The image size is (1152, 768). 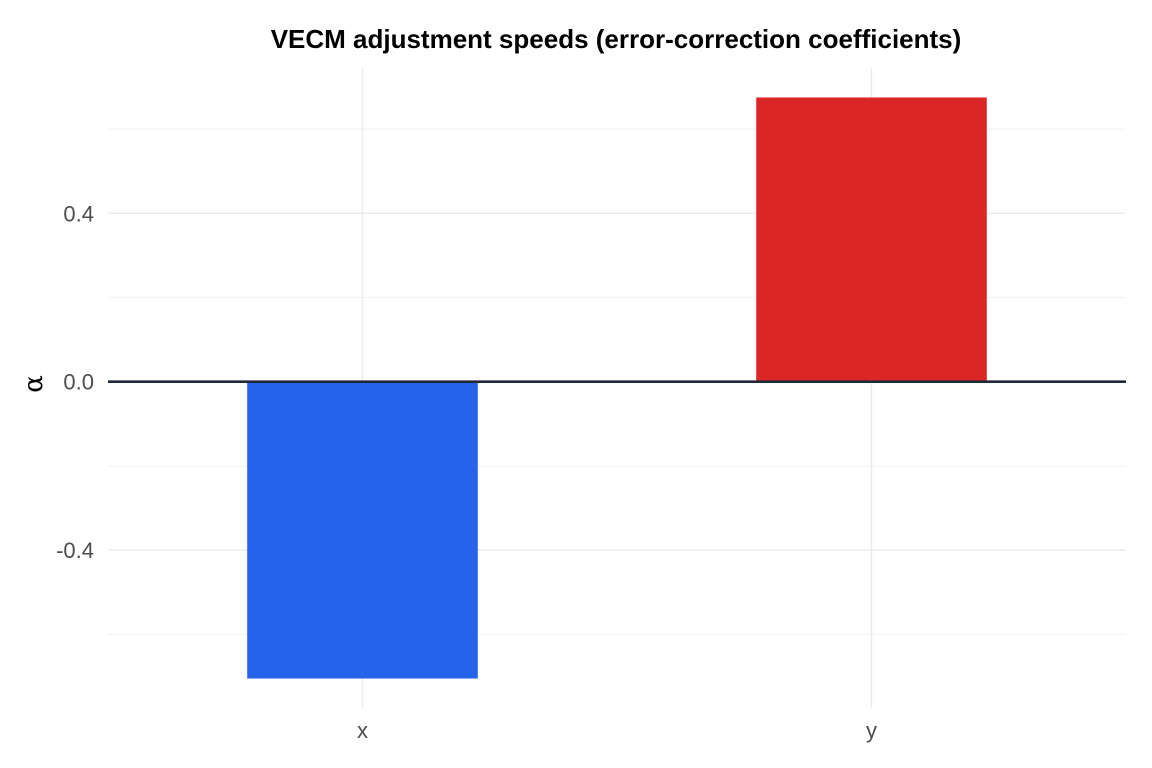 What do you see at coordinates (871, 239) in the screenshot?
I see `bar-y` at bounding box center [871, 239].